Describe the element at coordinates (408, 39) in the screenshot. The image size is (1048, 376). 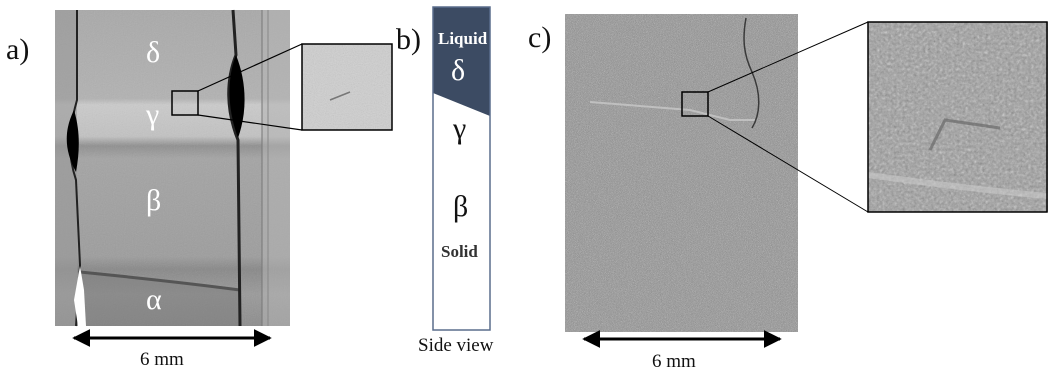
I see `panel-b-label: b)` at that location.